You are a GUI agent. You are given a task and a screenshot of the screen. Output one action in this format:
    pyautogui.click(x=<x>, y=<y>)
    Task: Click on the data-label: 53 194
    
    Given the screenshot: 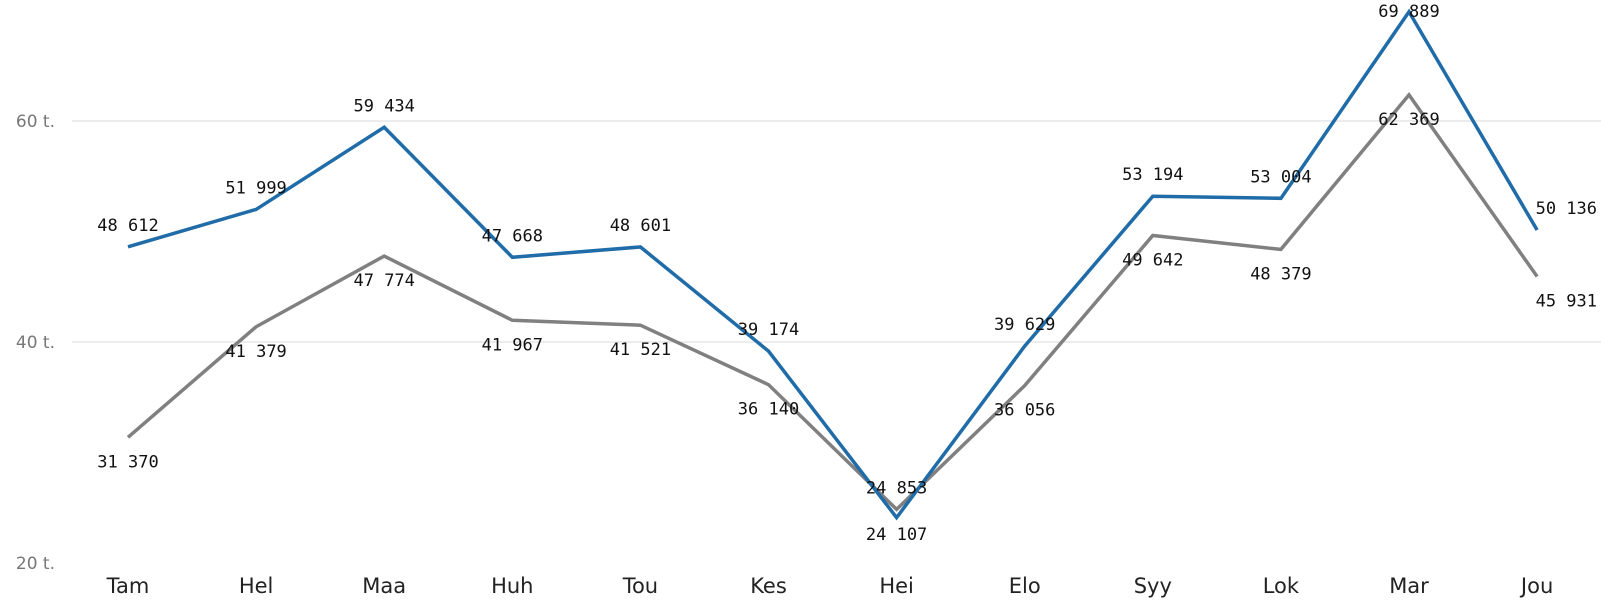 What is the action you would take?
    pyautogui.click(x=1152, y=175)
    